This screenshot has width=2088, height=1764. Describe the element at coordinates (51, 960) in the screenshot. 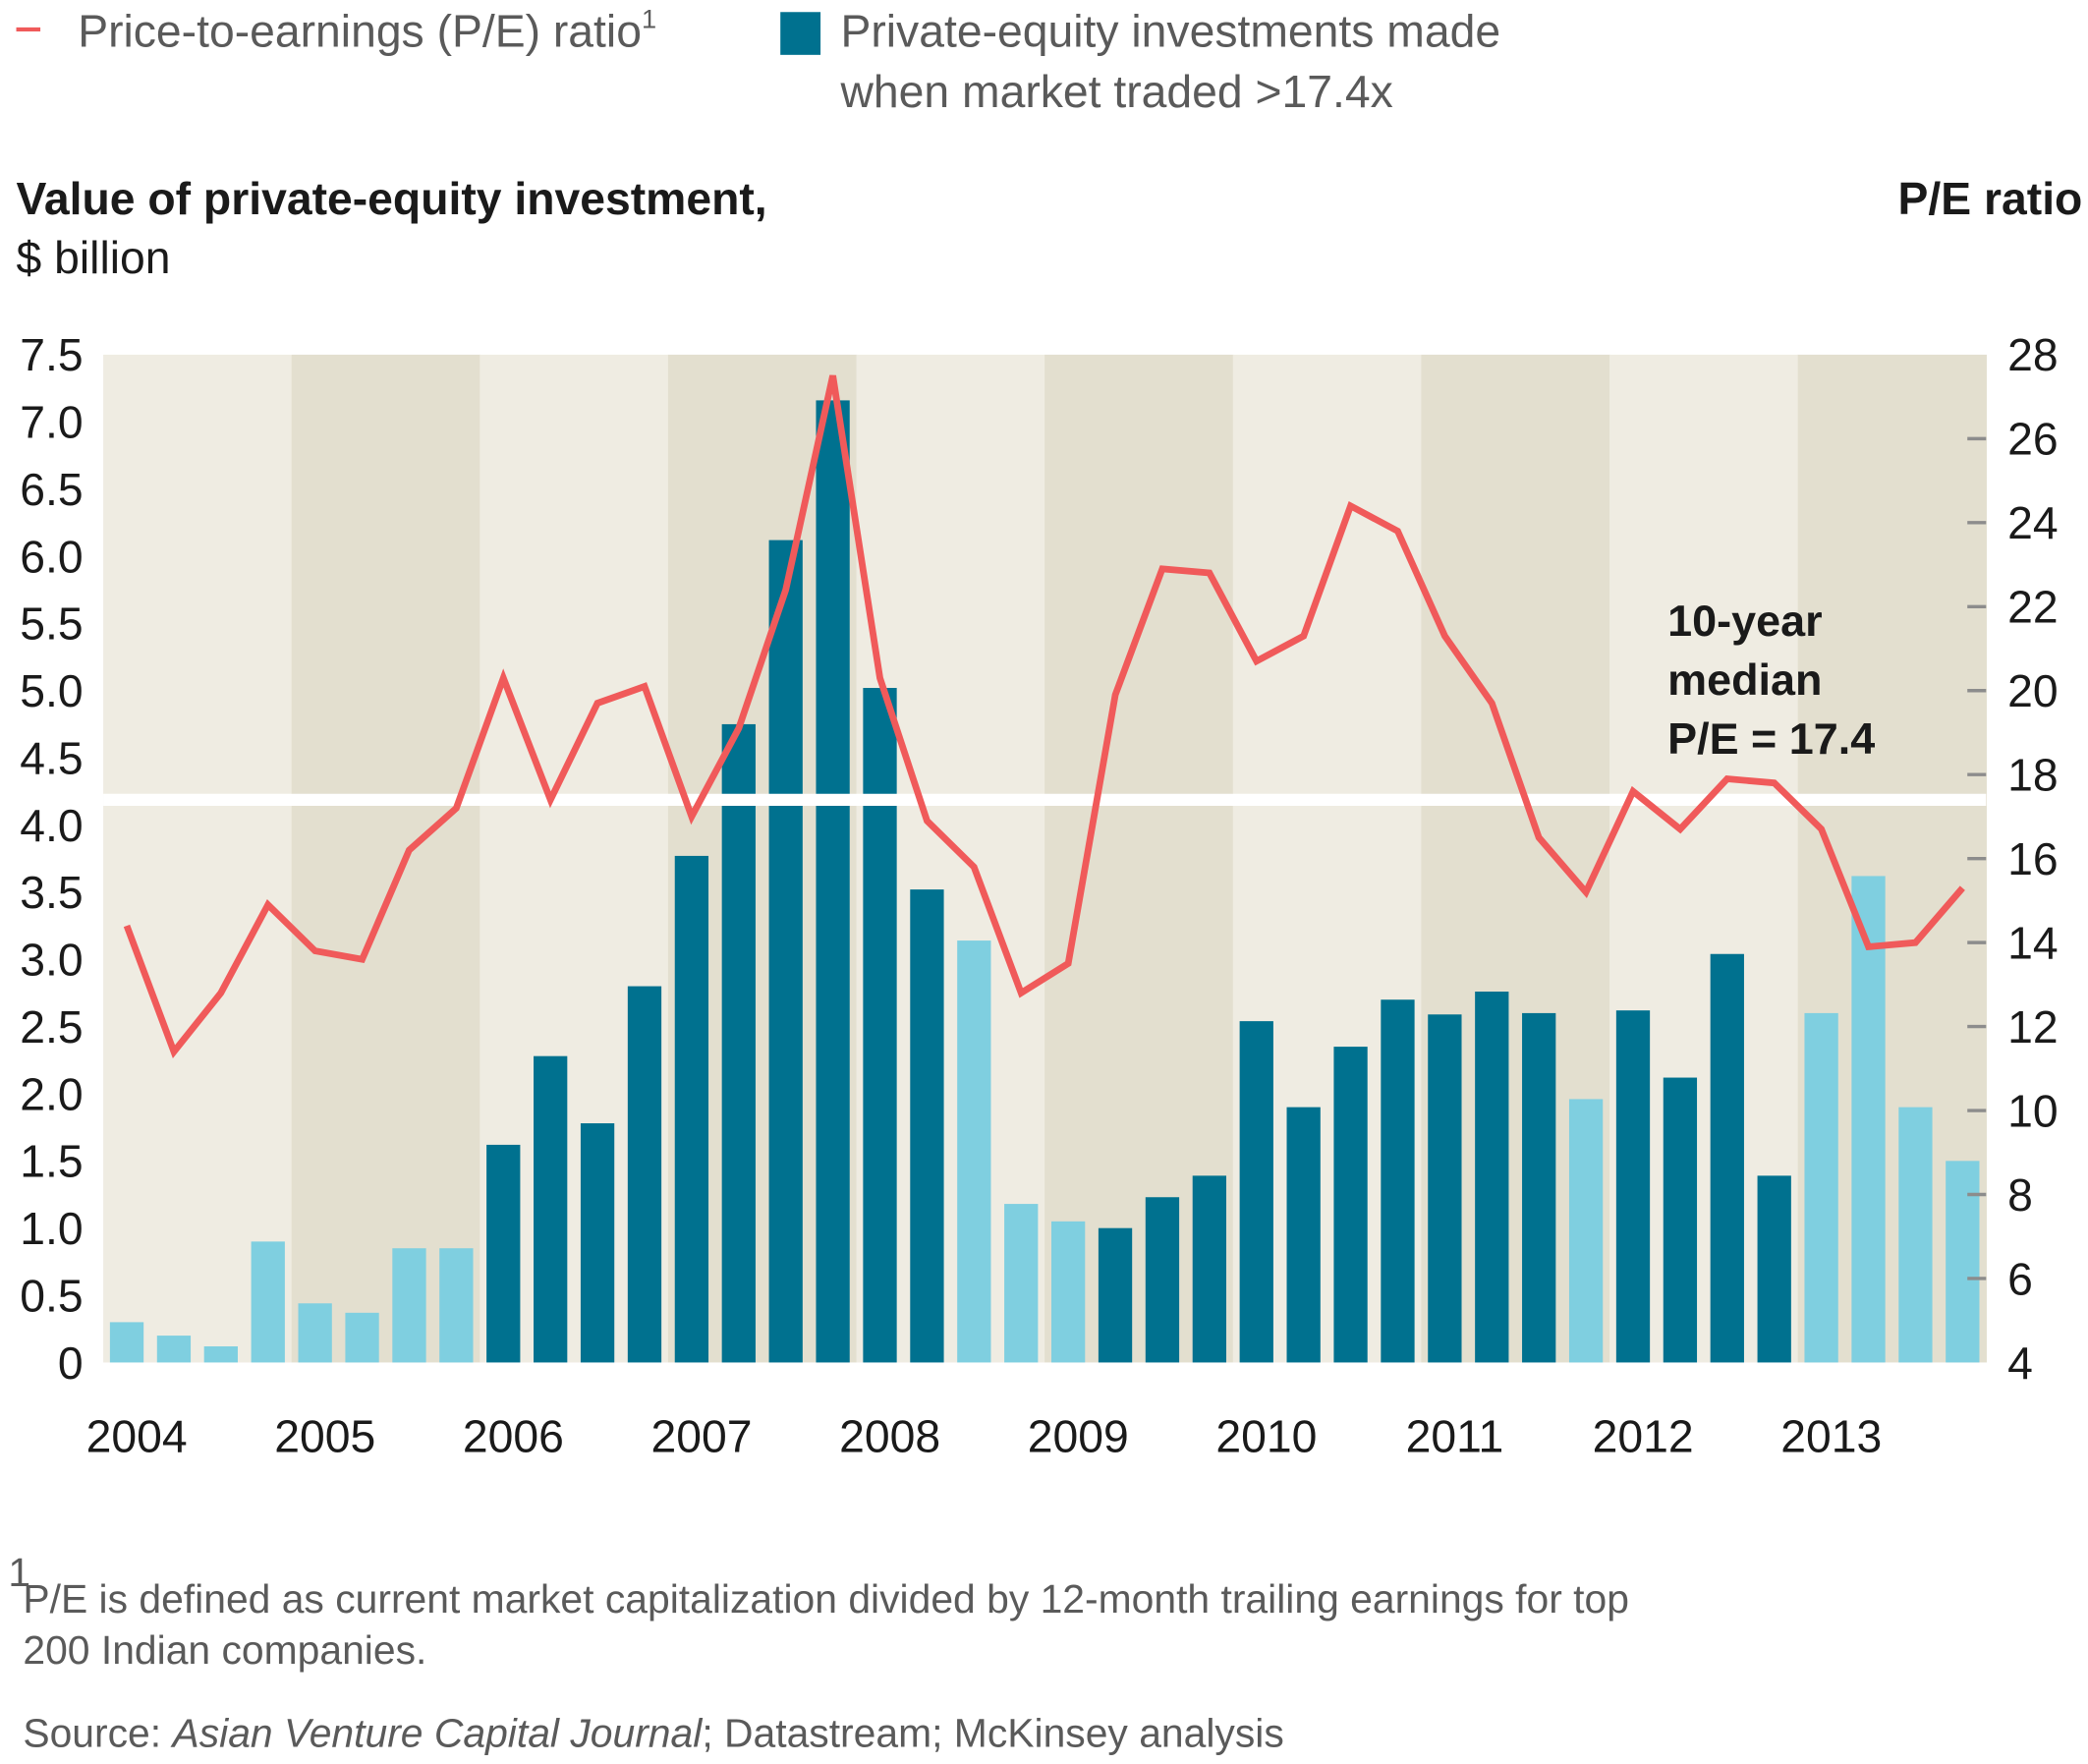

I see `left-tick-label: 3.0` at that location.